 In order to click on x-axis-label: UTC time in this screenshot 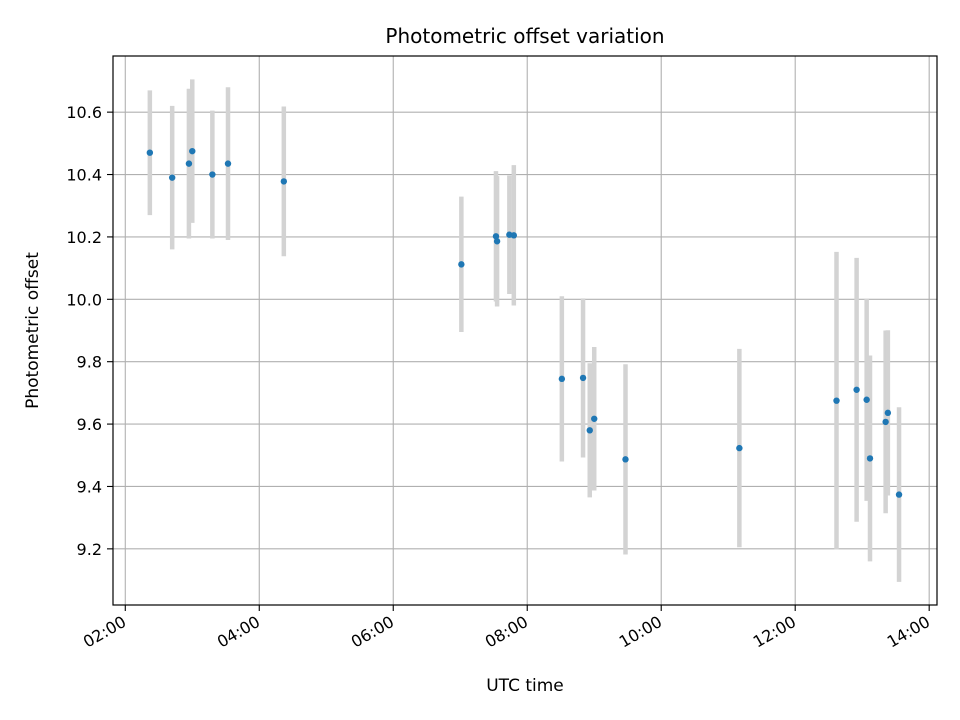, I will do `click(525, 686)`.